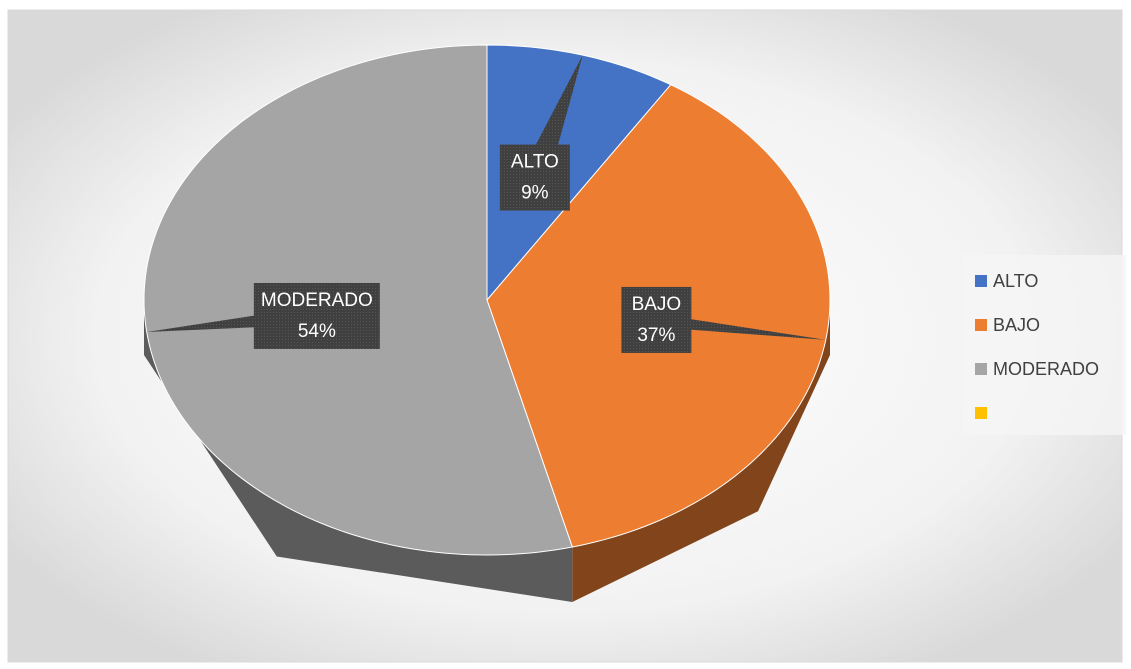  What do you see at coordinates (657, 304) in the screenshot?
I see `label-category: BAJO` at bounding box center [657, 304].